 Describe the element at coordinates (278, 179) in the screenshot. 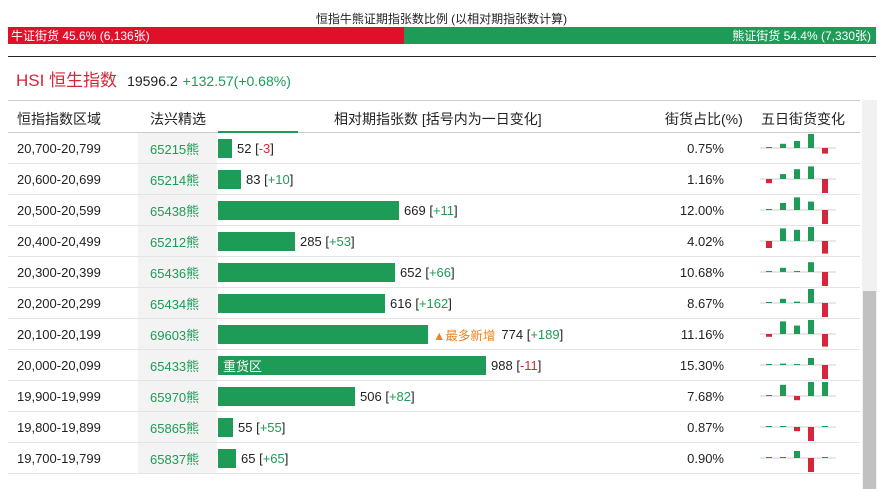

I see `daily-change: +10` at that location.